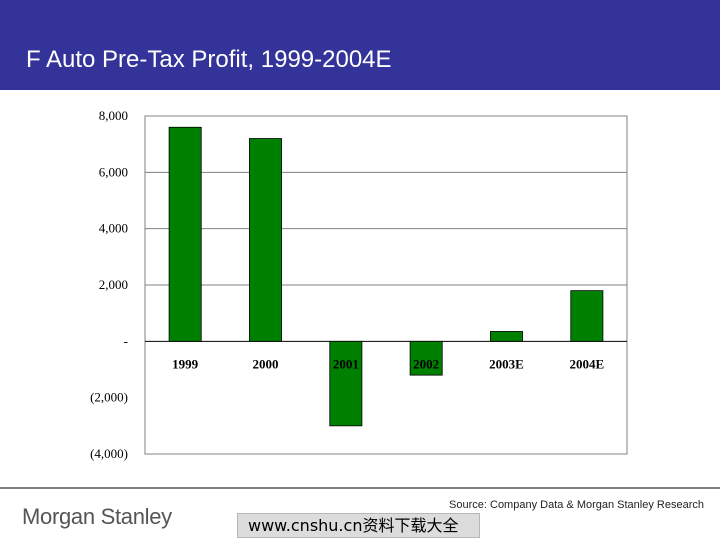 The width and height of the screenshot is (720, 540). Describe the element at coordinates (113, 228) in the screenshot. I see `y-tick-label: 4,000` at that location.